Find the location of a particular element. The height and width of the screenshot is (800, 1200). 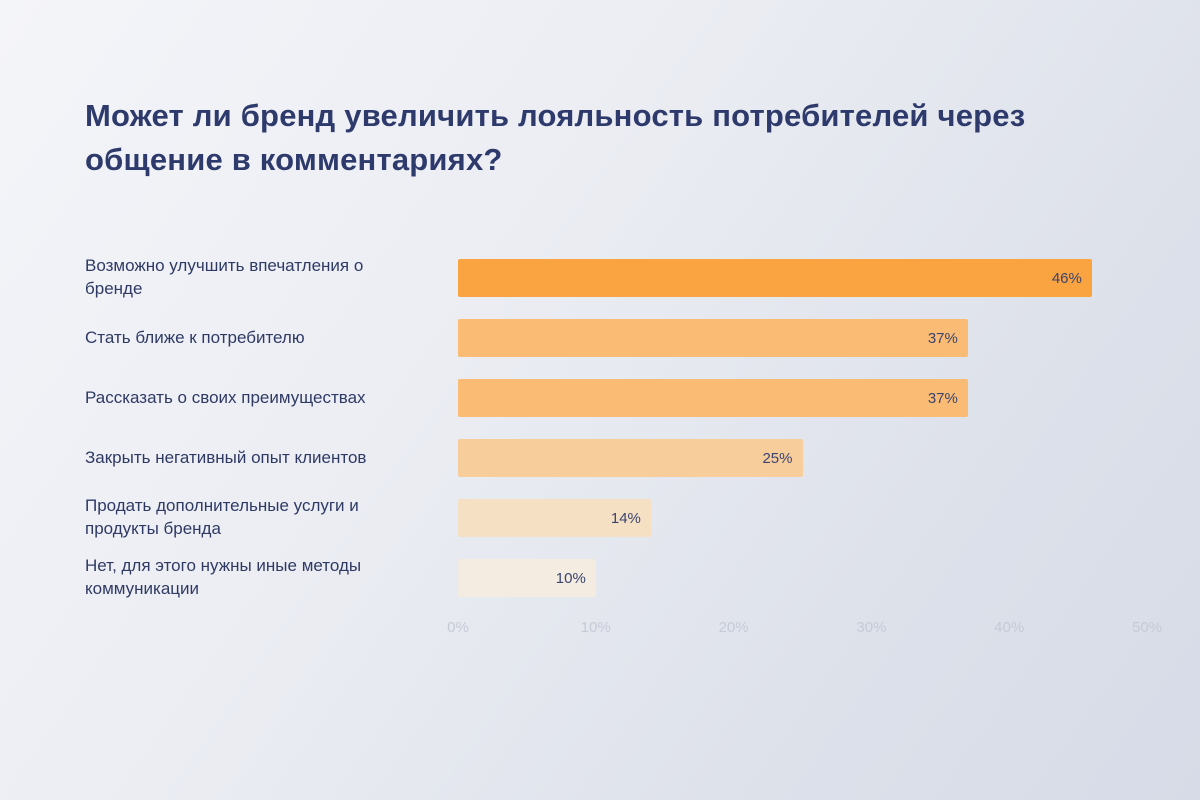

bar: 10% is located at coordinates (527, 578).